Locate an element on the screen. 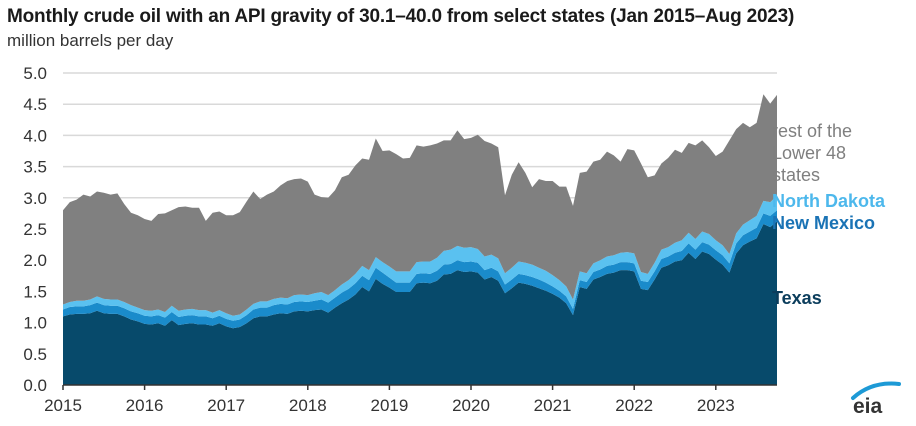 The image size is (916, 426). y-tick-label: 1.5 is located at coordinates (35, 291).